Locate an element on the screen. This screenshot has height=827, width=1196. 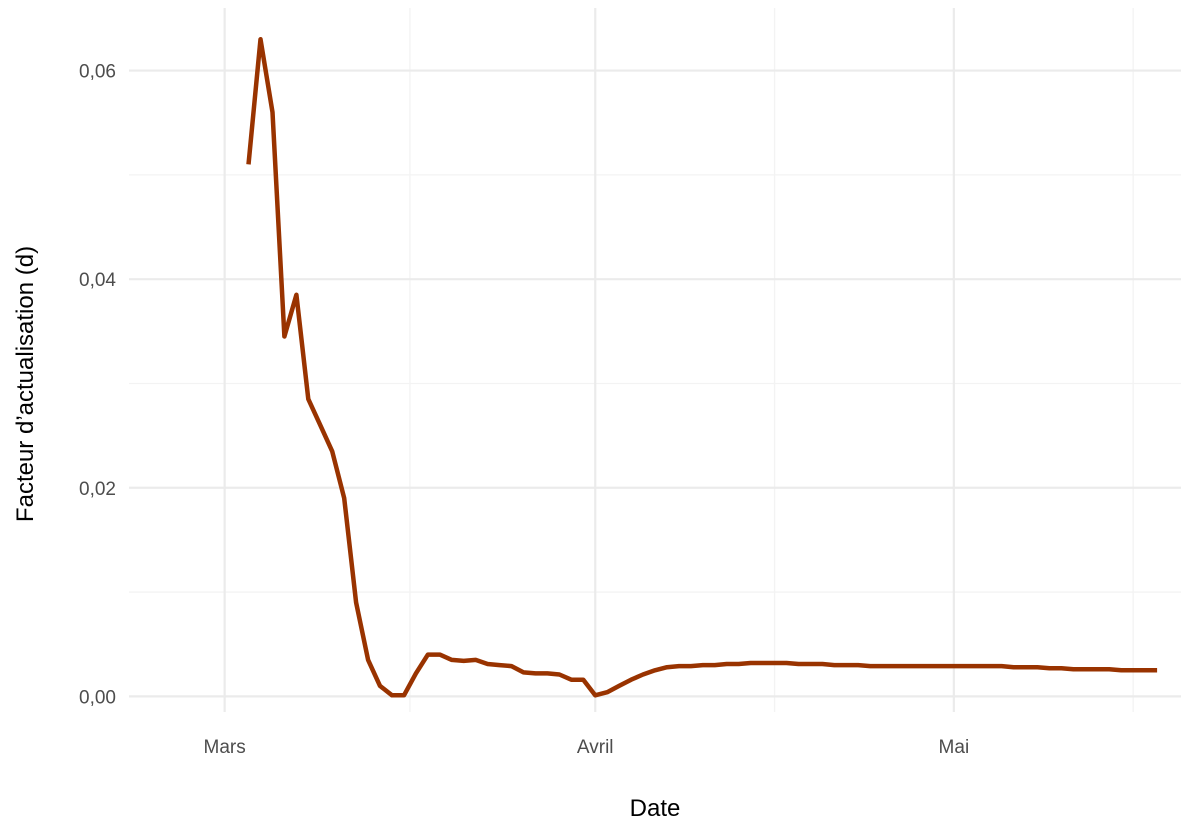
x-axis-ticks: Mars Avril Mai is located at coordinates (587, 747).